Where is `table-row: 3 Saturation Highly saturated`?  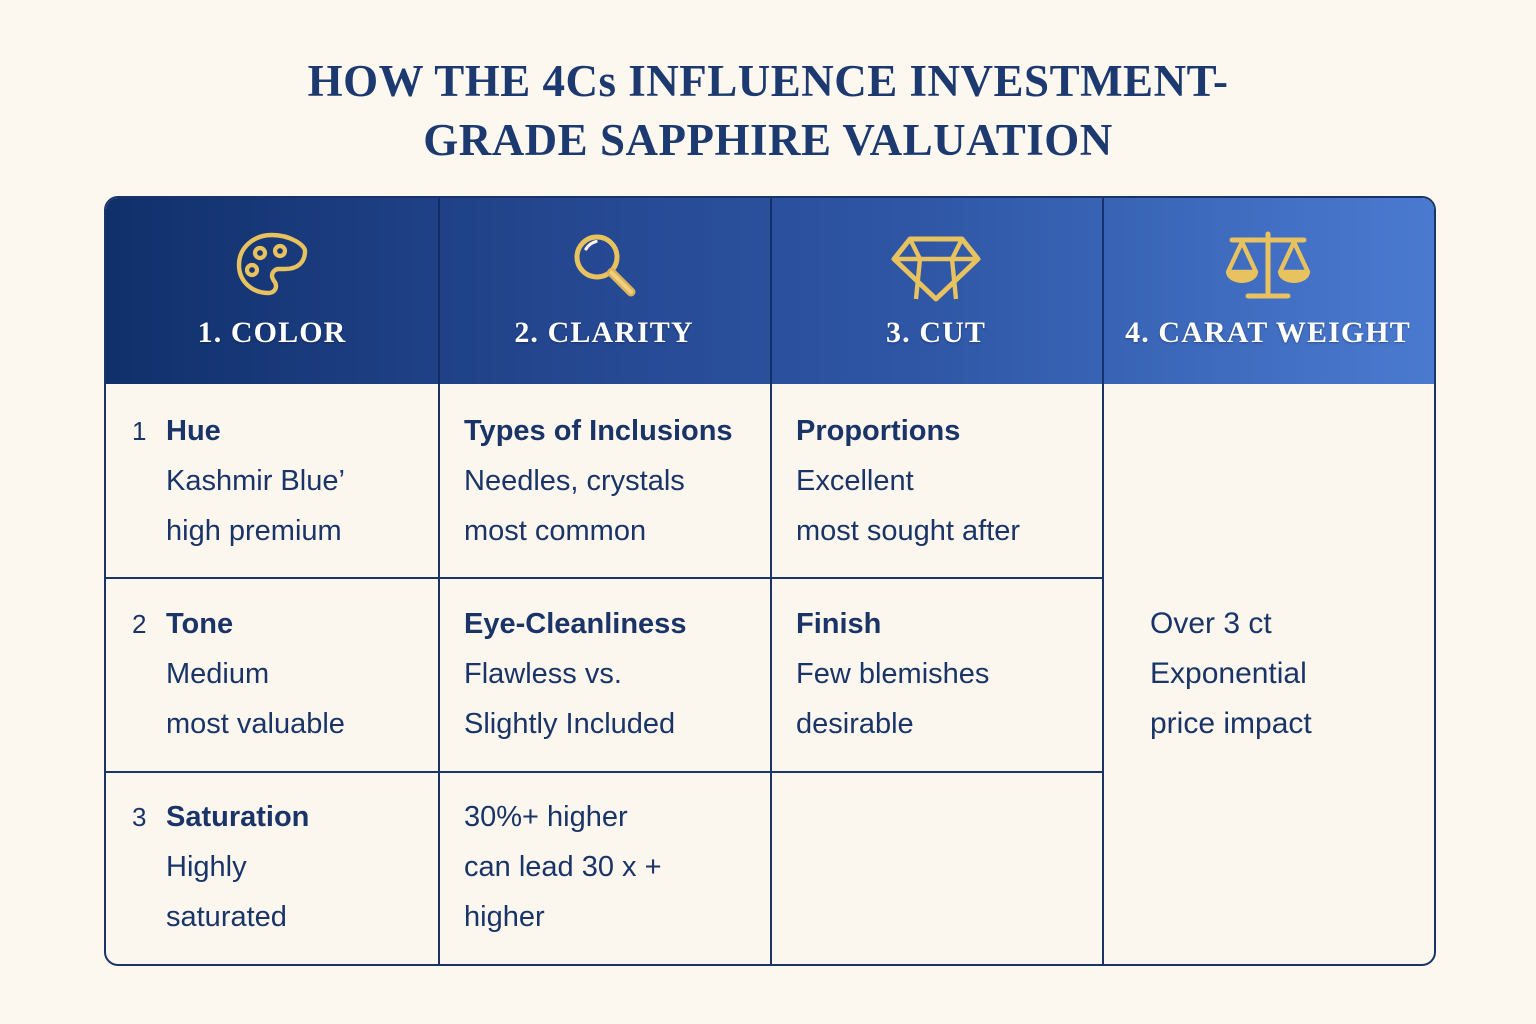 table-row: 3 Saturation Highly saturated is located at coordinates (272, 867).